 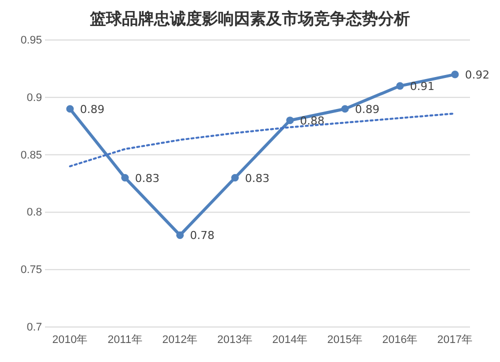 I want to click on y-tick-label: 0.8, so click(x=34, y=212).